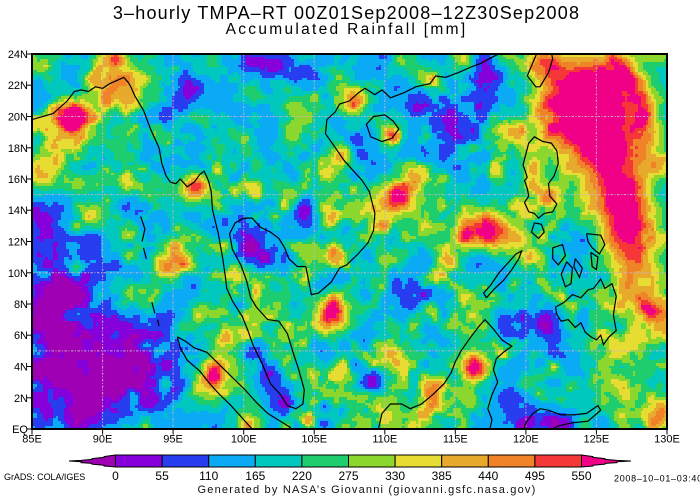 Image resolution: width=700 pixels, height=500 pixels. I want to click on svg-text: 110E, so click(384, 440).